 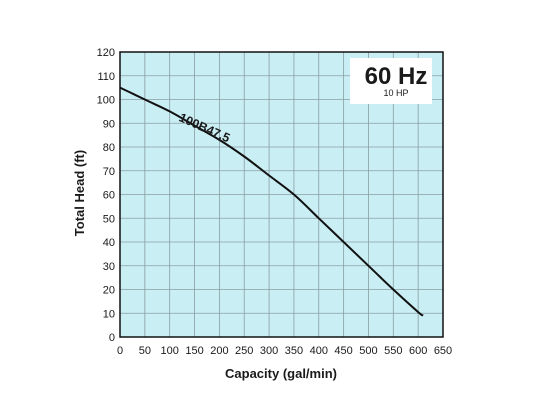 What do you see at coordinates (109, 291) in the screenshot?
I see `y-tick-label: 20` at bounding box center [109, 291].